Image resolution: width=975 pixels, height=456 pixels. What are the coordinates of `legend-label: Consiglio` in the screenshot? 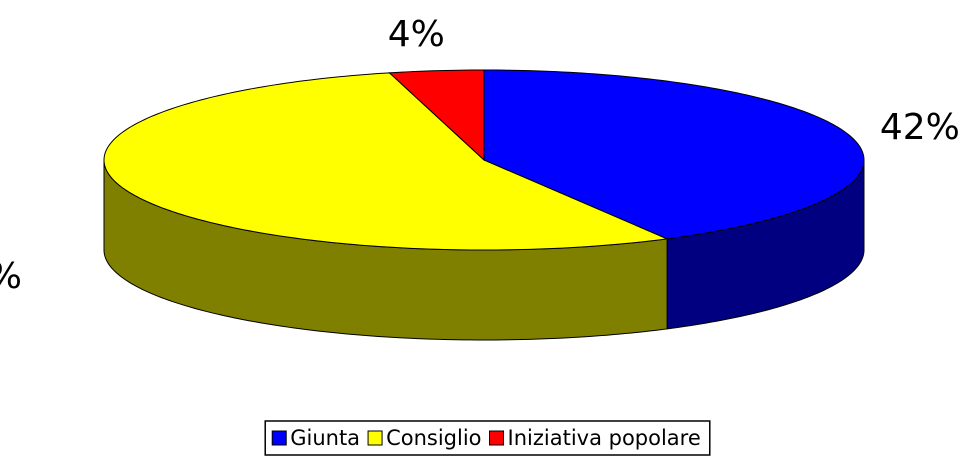 It's located at (433, 438).